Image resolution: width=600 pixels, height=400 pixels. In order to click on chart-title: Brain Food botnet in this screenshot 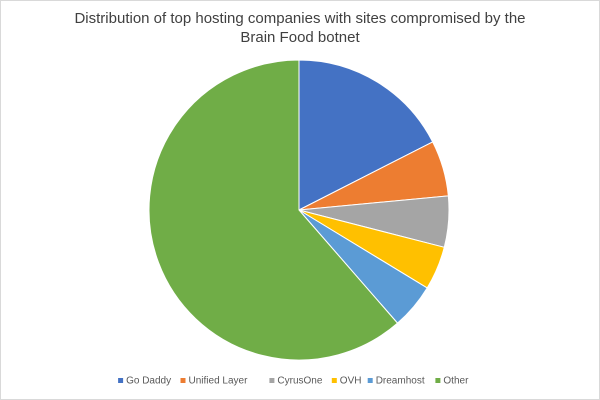, I will do `click(300, 37)`.